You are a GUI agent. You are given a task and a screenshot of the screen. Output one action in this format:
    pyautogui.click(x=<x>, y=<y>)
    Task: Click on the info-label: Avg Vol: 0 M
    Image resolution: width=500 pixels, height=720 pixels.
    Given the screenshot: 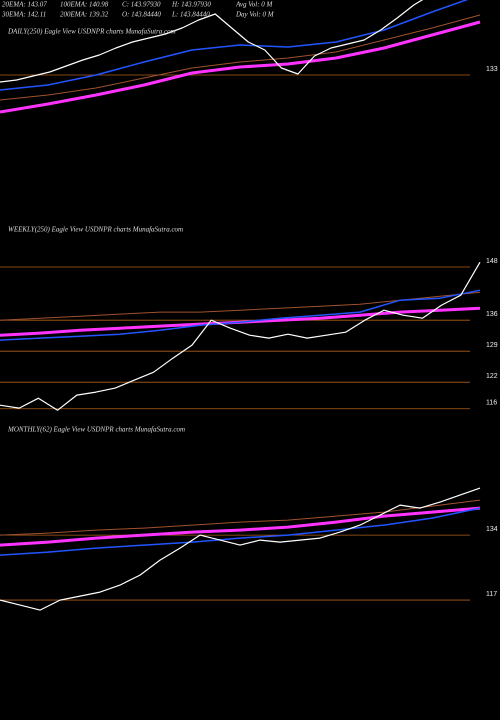 What is the action you would take?
    pyautogui.click(x=254, y=5)
    